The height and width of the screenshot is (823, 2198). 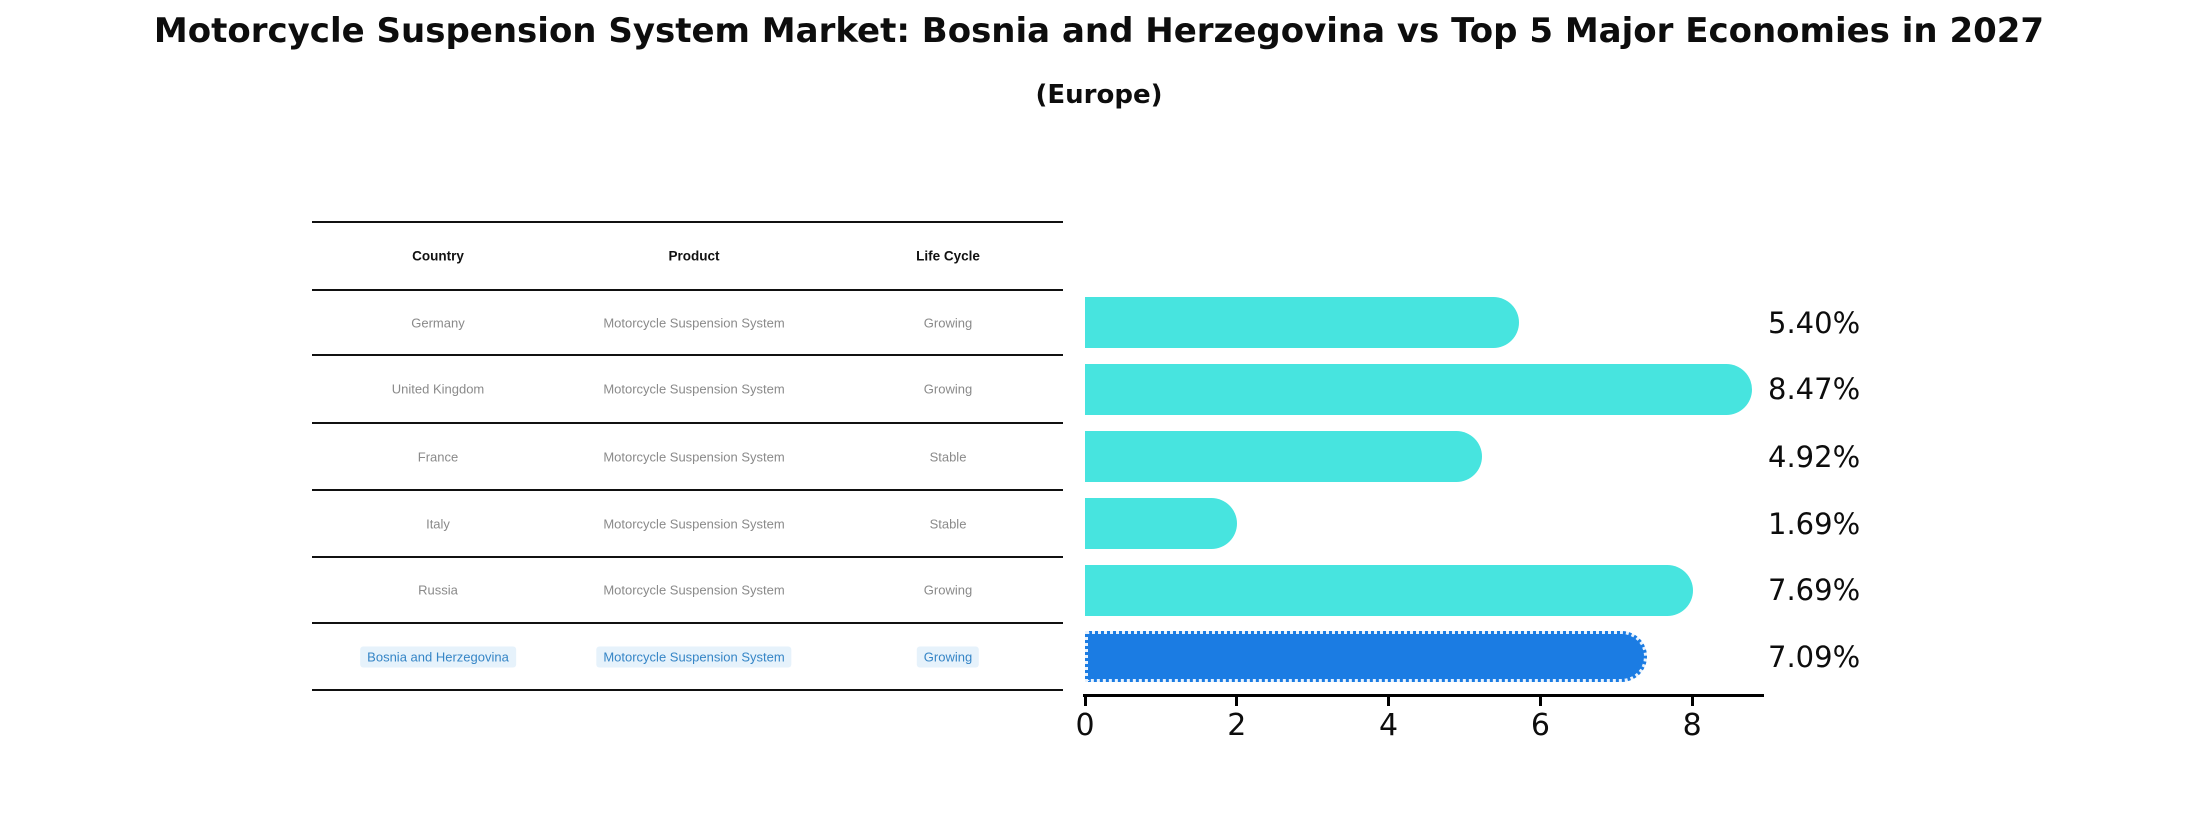 What do you see at coordinates (1692, 725) in the screenshot?
I see `x-axis-tick-label: 8` at bounding box center [1692, 725].